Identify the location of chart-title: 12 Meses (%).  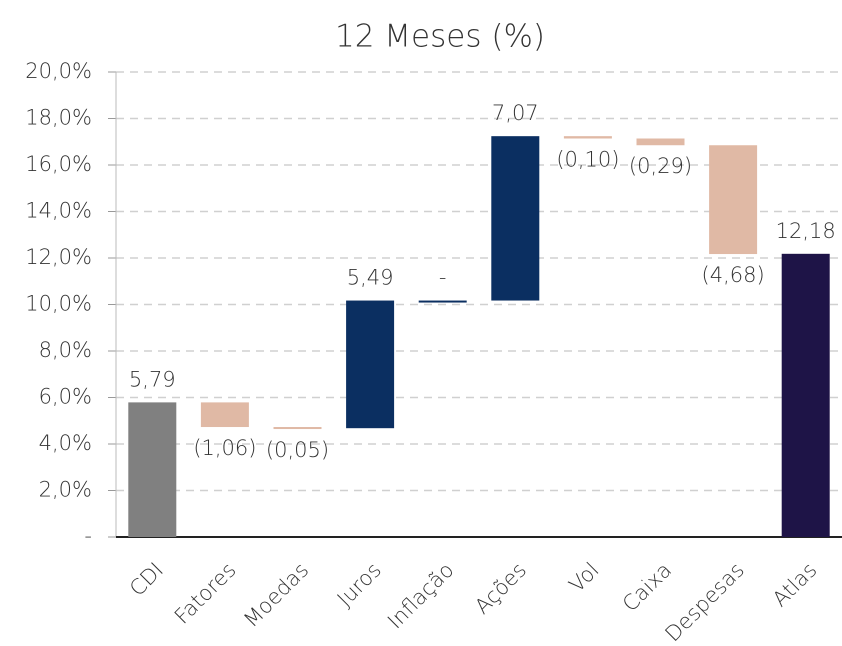
(440, 37).